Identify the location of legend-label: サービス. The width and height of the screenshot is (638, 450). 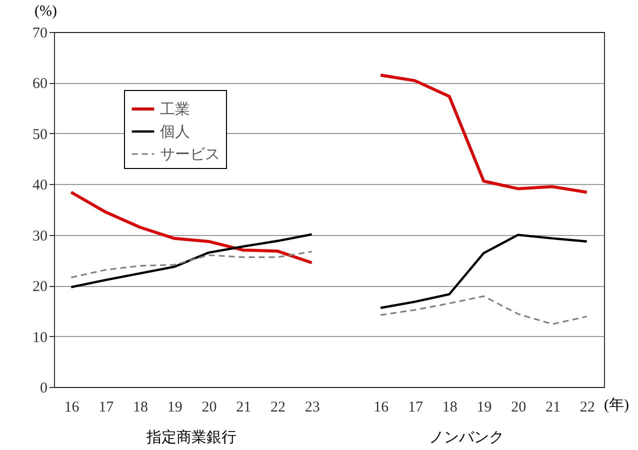
(190, 155).